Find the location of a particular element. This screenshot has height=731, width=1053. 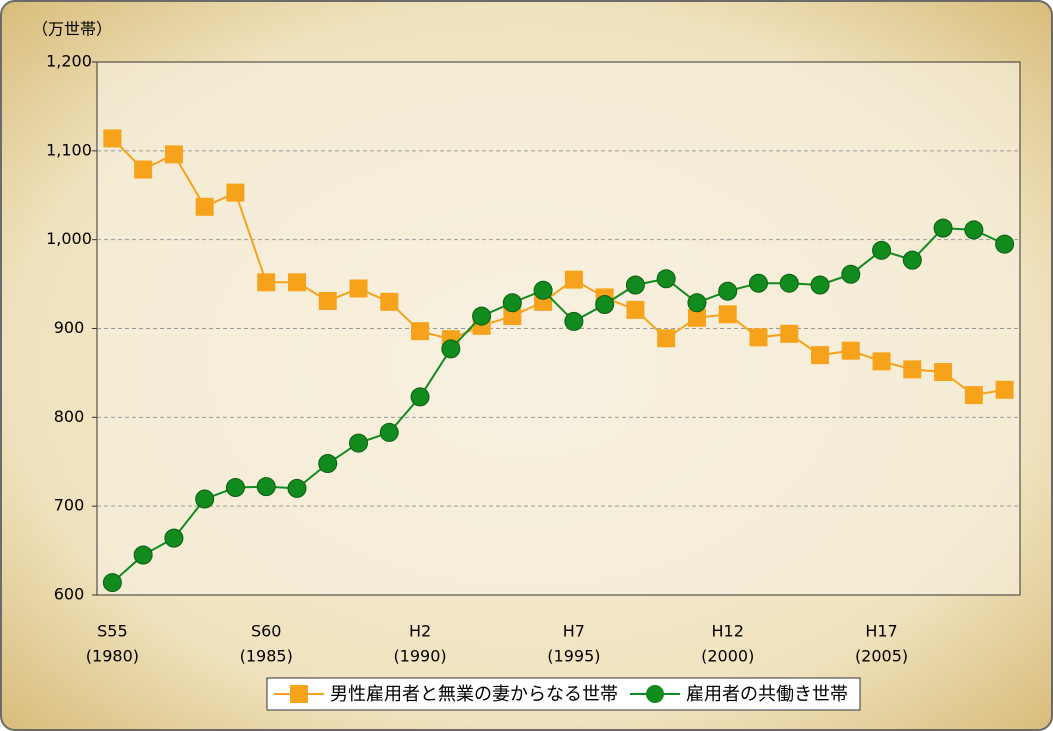

y-tick-label: 1,100 is located at coordinates (69, 149).